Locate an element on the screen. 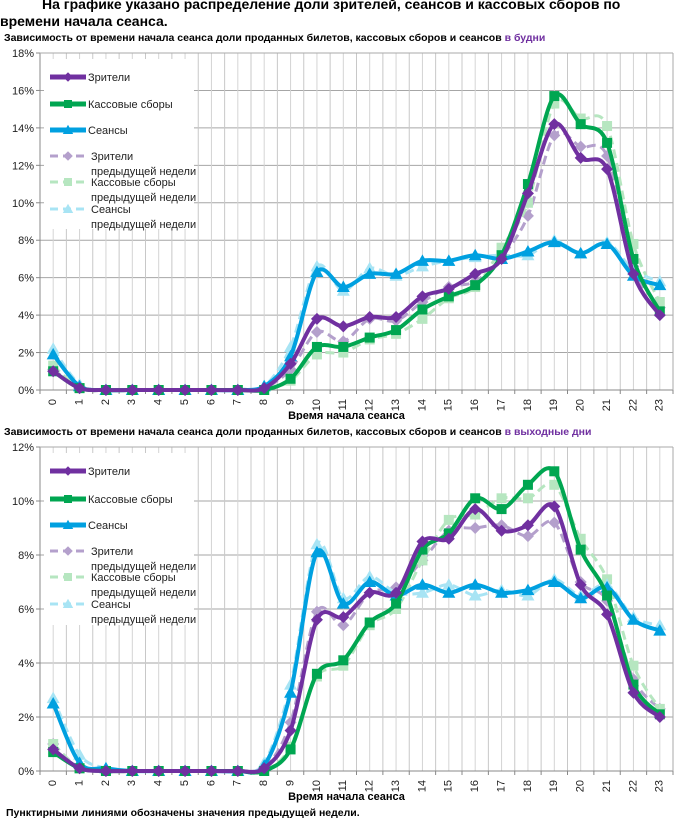  legend-label: Кассовые сборы is located at coordinates (130, 105).